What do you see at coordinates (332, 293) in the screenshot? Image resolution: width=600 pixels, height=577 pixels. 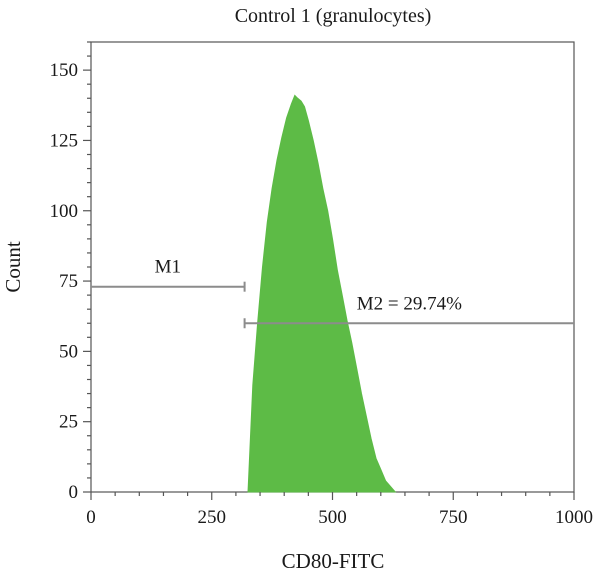 I see `marker-layer: M1 M2 = 29.74%` at bounding box center [332, 293].